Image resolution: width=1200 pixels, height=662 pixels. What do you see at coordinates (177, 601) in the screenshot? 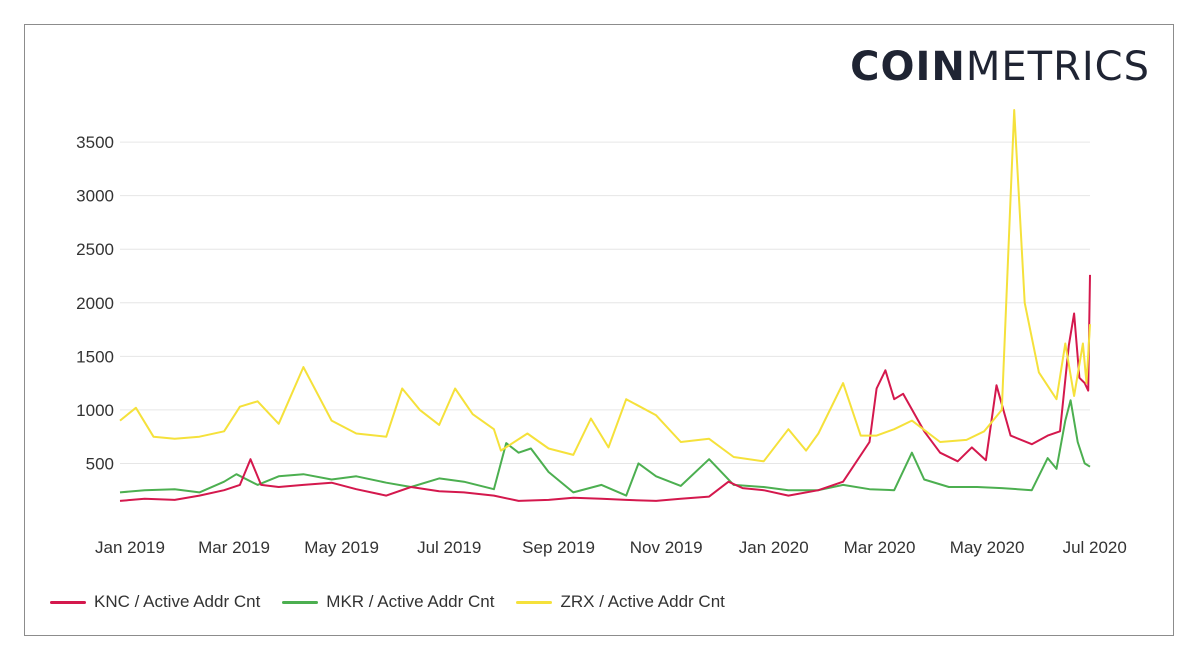
I see `legend-label: KNC / Active Addr Cnt` at bounding box center [177, 601].